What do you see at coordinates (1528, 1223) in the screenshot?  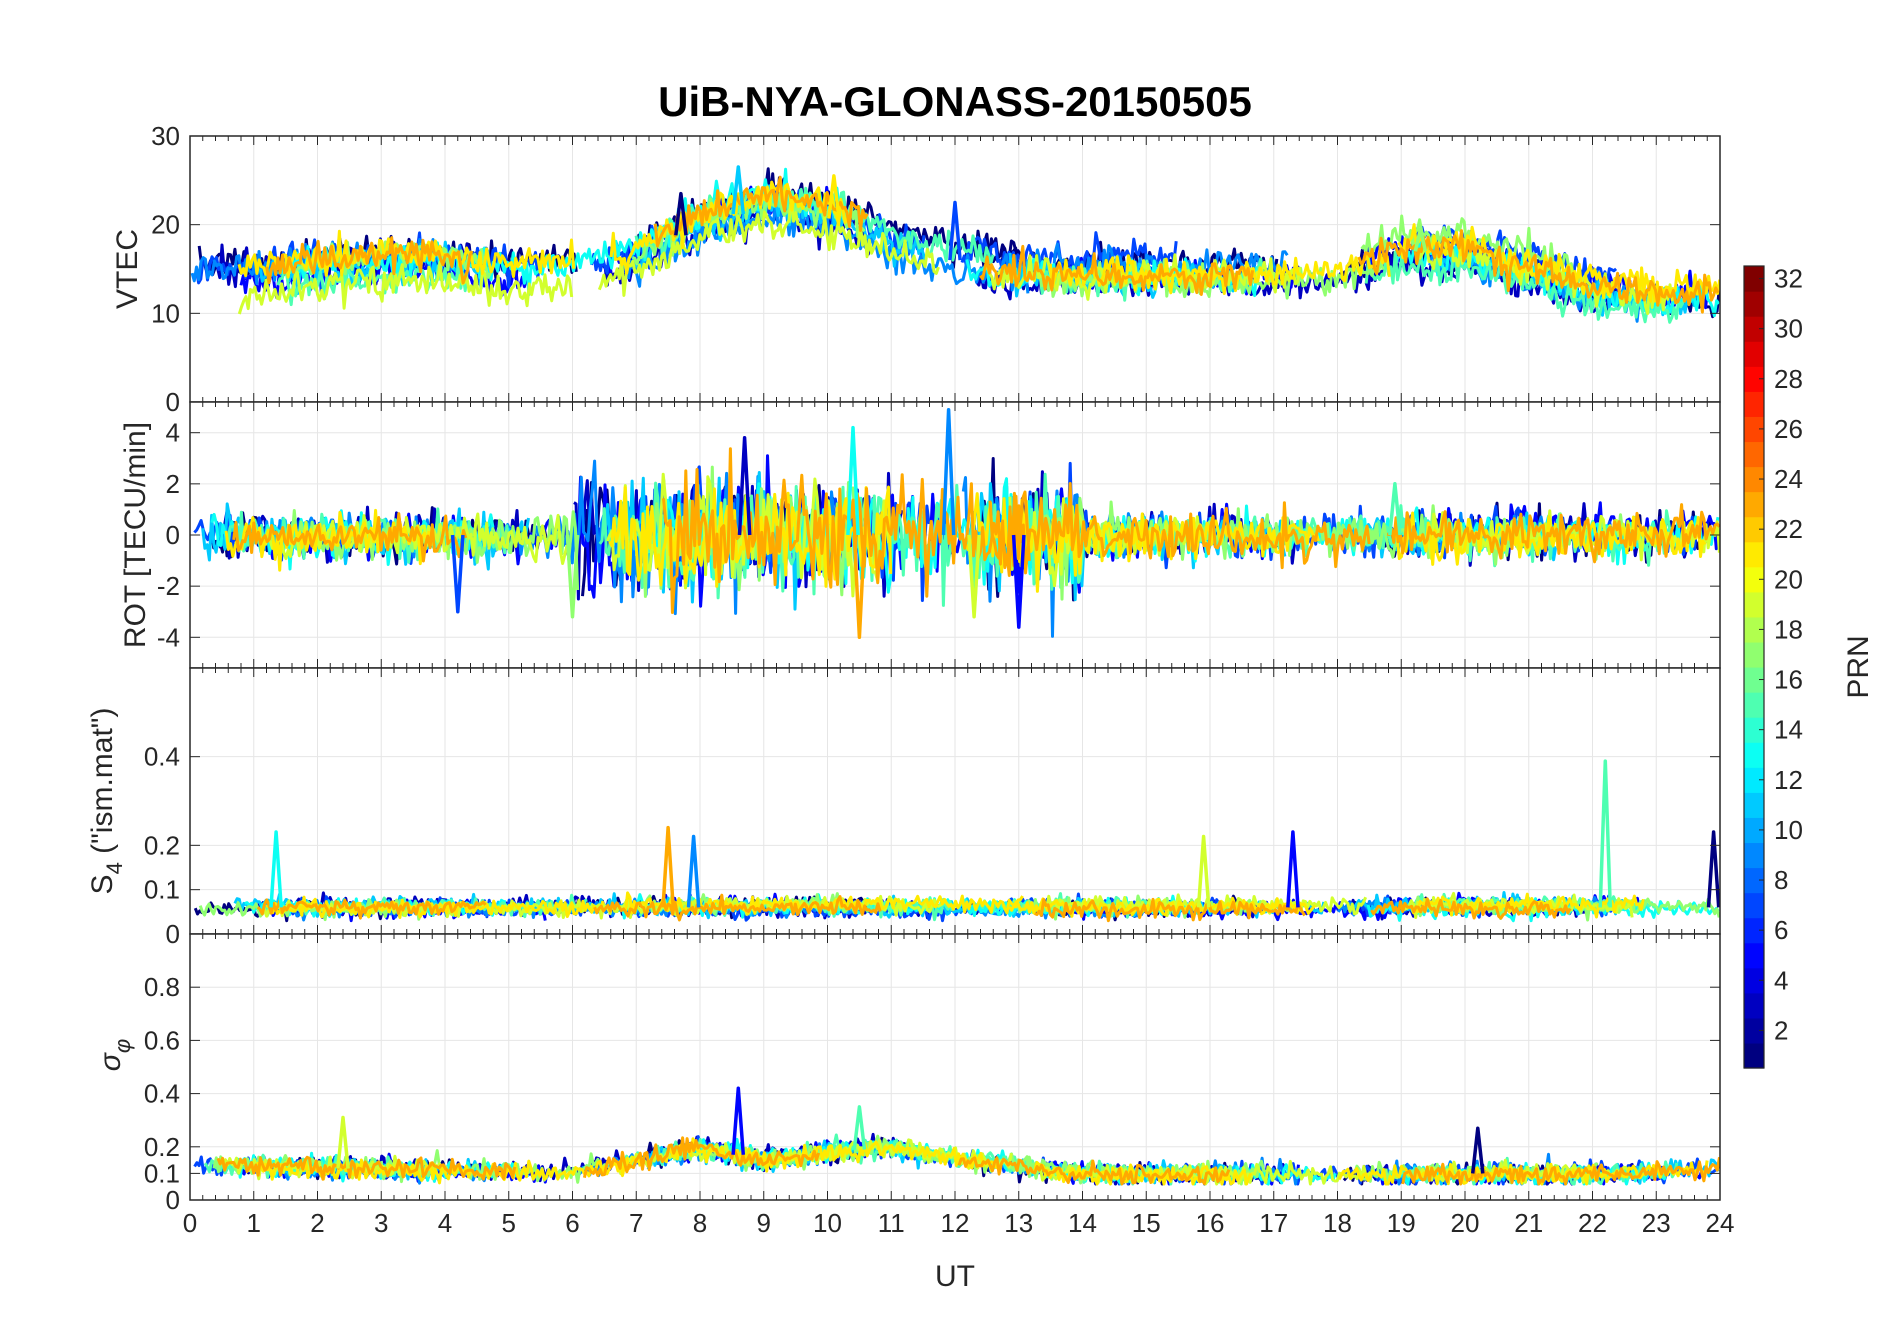 I see `x-tick-label: 21` at bounding box center [1528, 1223].